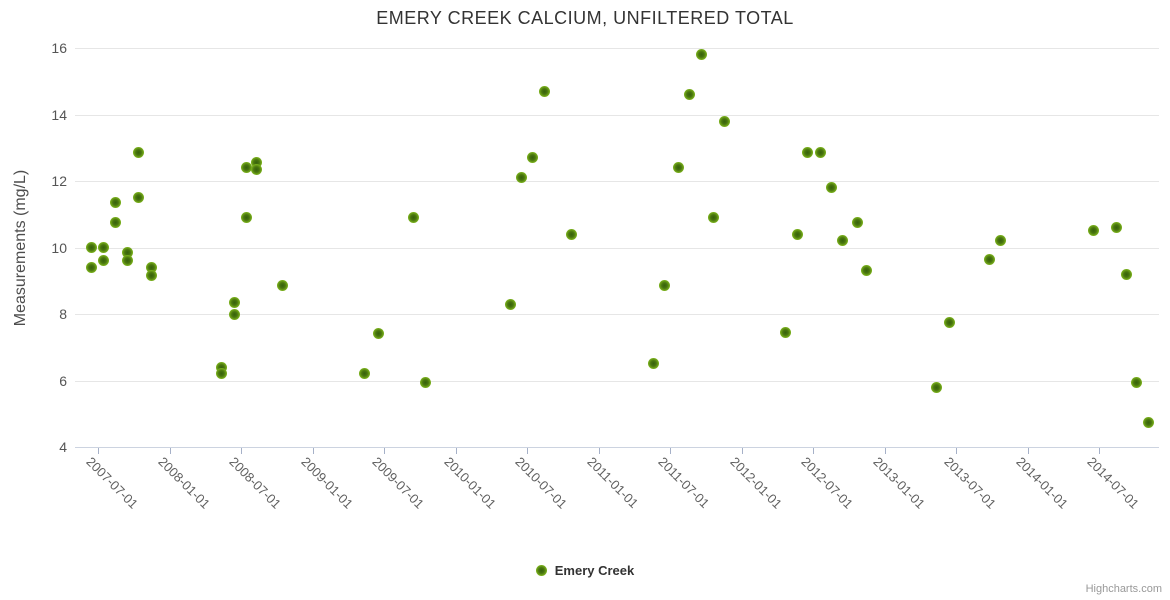  Describe the element at coordinates (1123, 589) in the screenshot. I see `credits-link: Highcharts.com` at that location.